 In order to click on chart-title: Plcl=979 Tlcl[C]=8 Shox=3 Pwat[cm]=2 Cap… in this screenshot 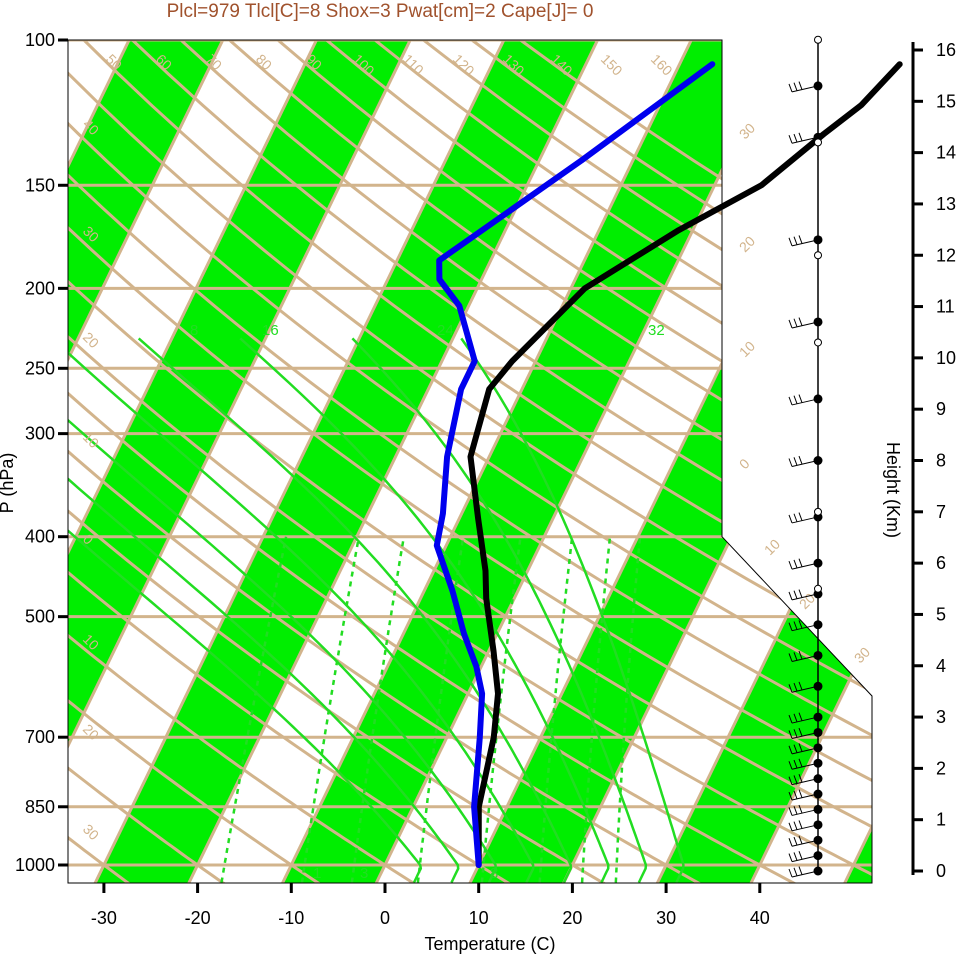, I will do `click(380, 11)`.